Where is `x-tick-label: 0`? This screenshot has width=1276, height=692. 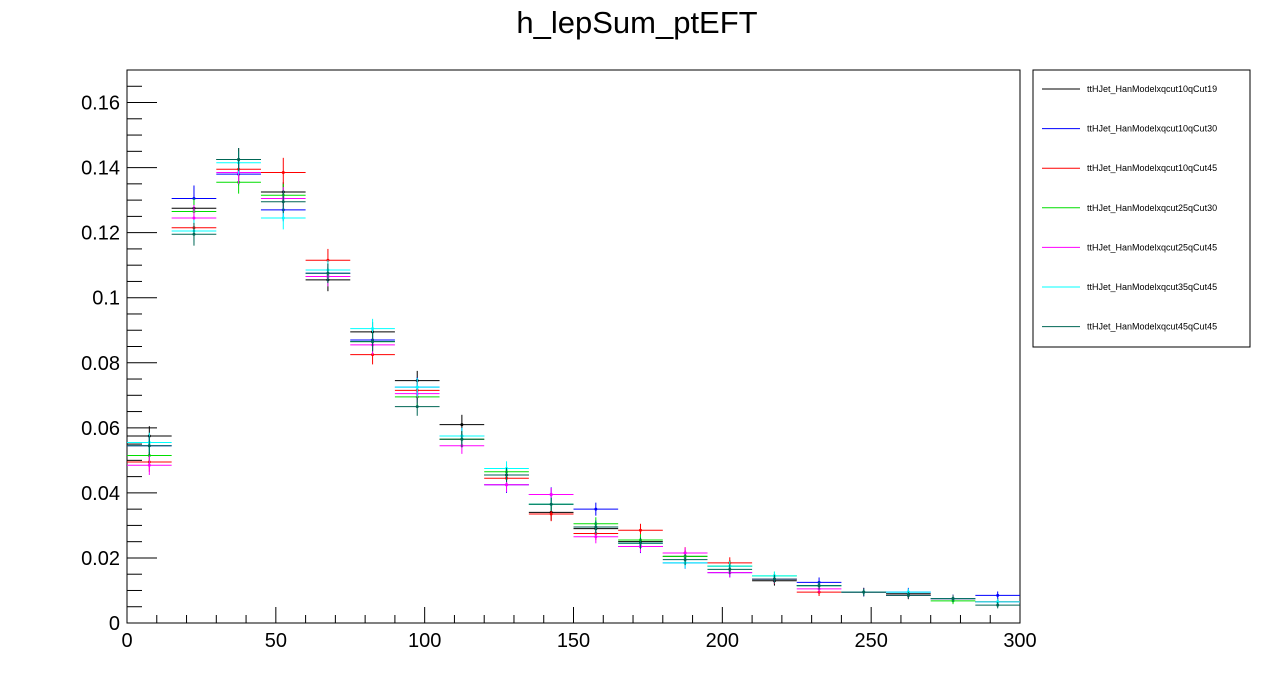
x-tick-label: 0 is located at coordinates (126, 641).